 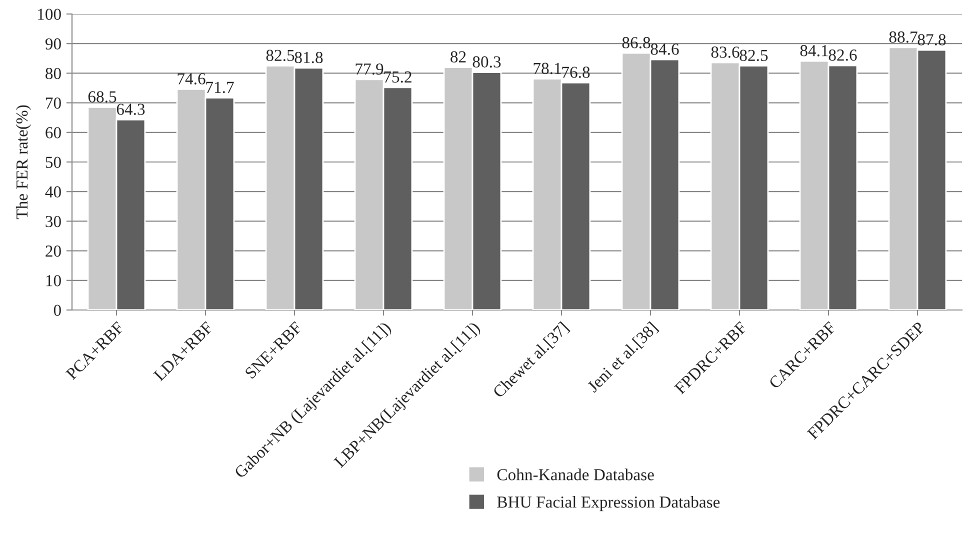 I want to click on y-tick-label: 90, so click(x=53, y=44).